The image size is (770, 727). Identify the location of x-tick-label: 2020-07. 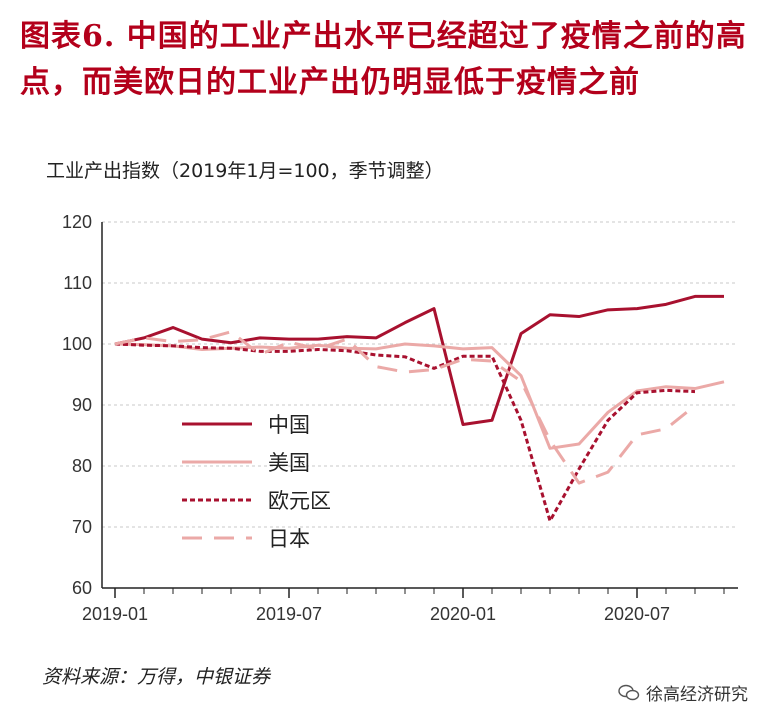
(637, 614).